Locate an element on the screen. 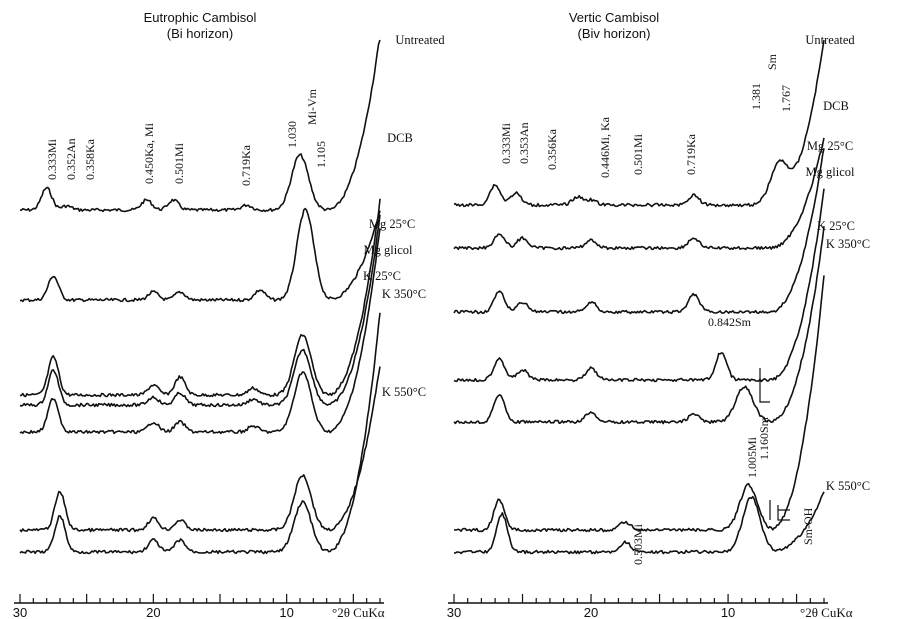  series-label-left-6: K 550°C is located at coordinates (404, 392).